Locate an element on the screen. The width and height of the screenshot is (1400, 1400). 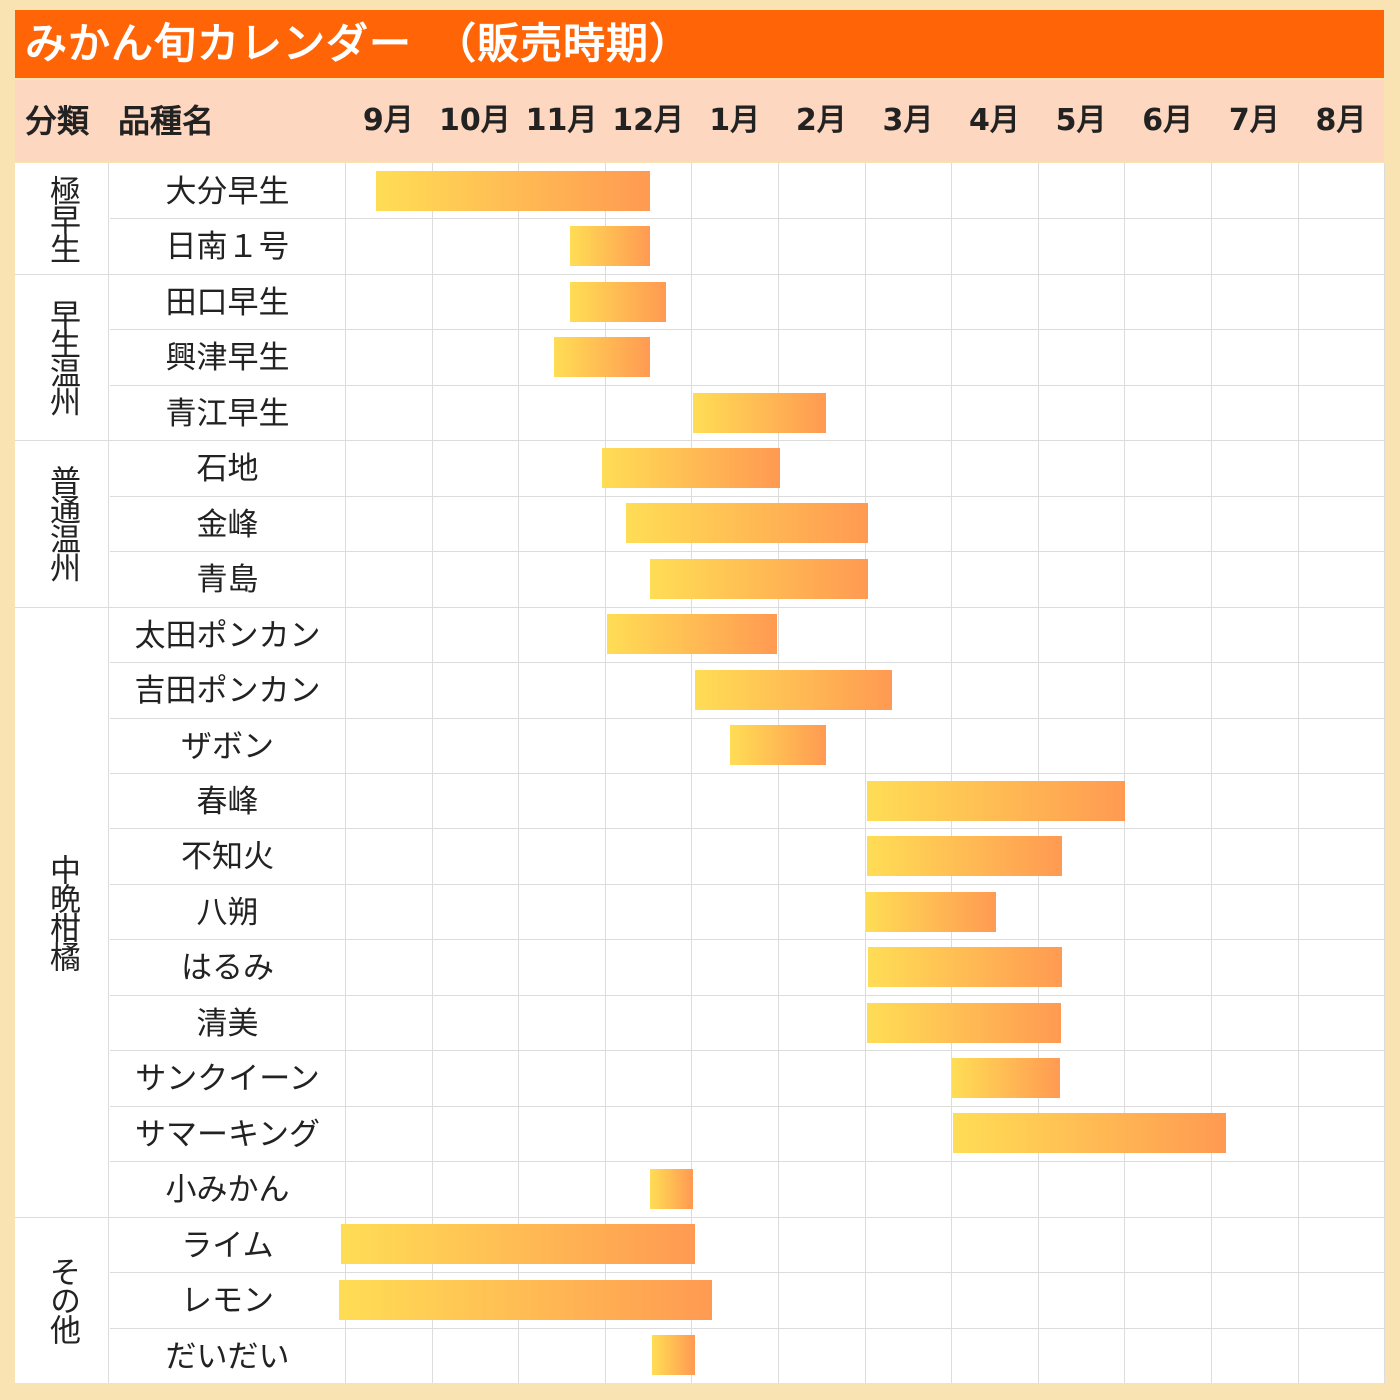
variety-name: だいだい is located at coordinates (227, 1356).